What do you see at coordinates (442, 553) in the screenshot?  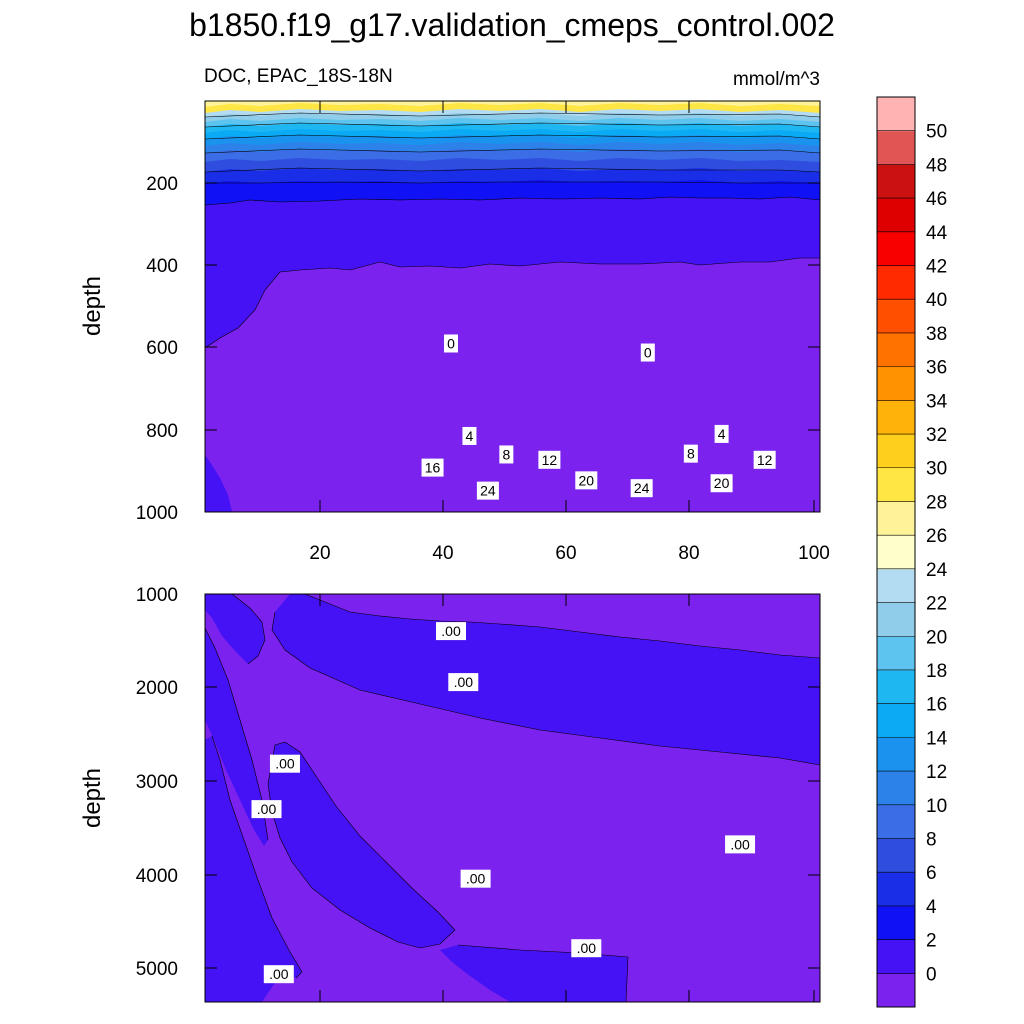 I see `upper-x-tick-label: 40` at bounding box center [442, 553].